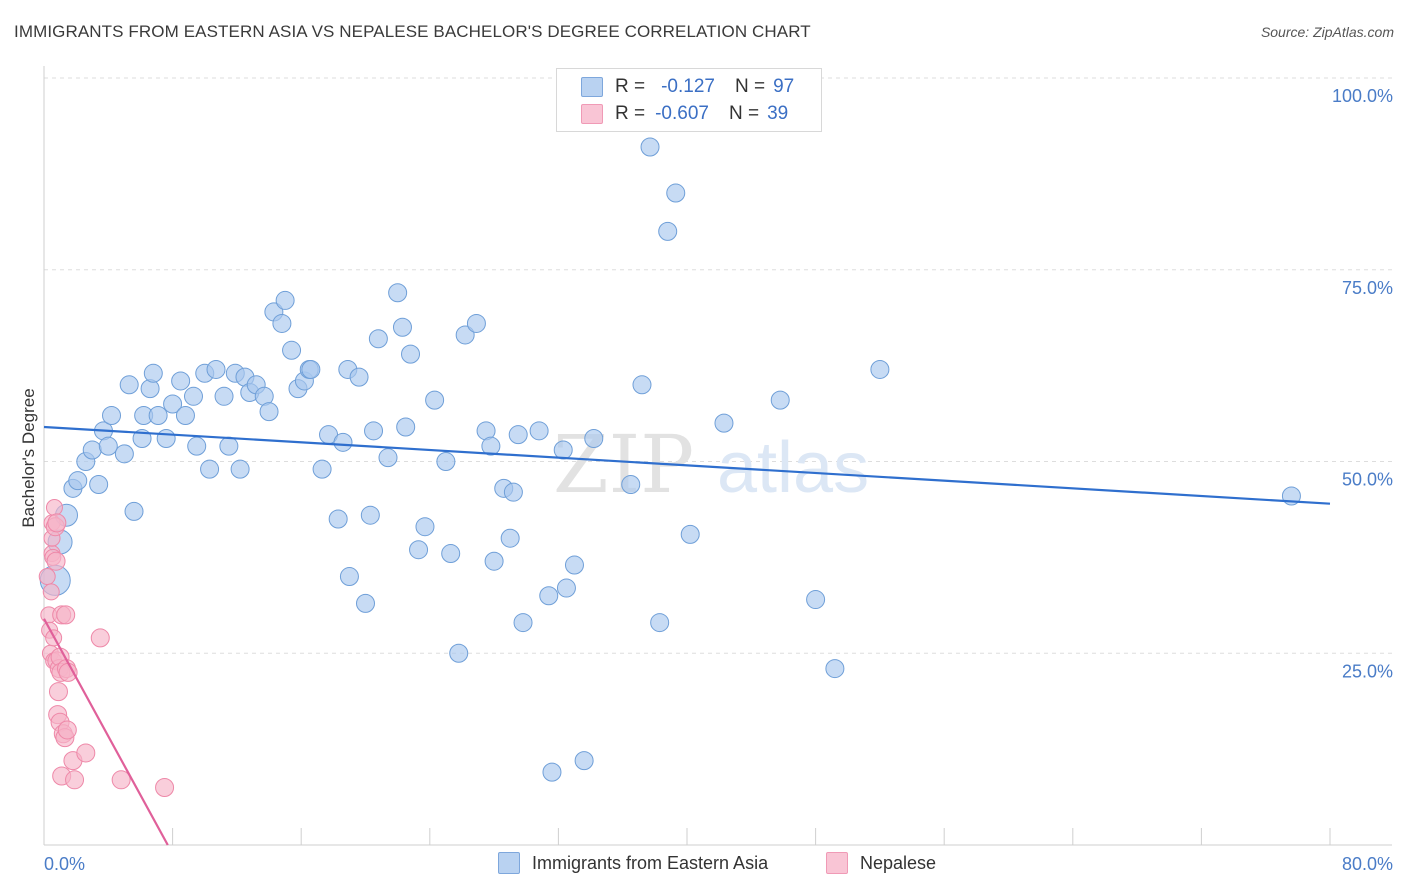 Image resolution: width=1406 pixels, height=892 pixels. Describe the element at coordinates (64, 864) in the screenshot. I see `x-tick-label: 0.0%` at that location.